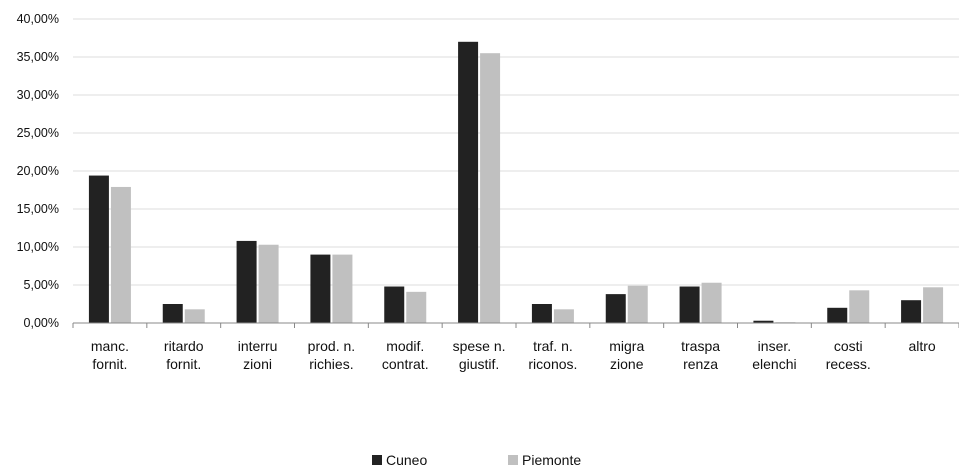 Image resolution: width=959 pixels, height=469 pixels. I want to click on x-category-label: prod. n. richies., so click(331, 355).